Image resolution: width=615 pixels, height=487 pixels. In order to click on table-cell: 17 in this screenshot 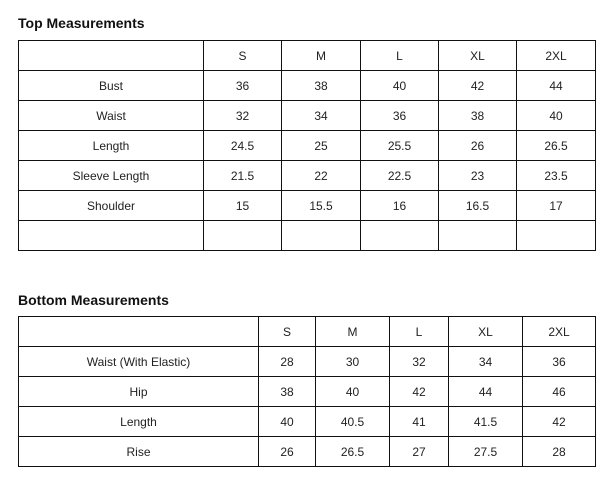, I will do `click(556, 205)`.